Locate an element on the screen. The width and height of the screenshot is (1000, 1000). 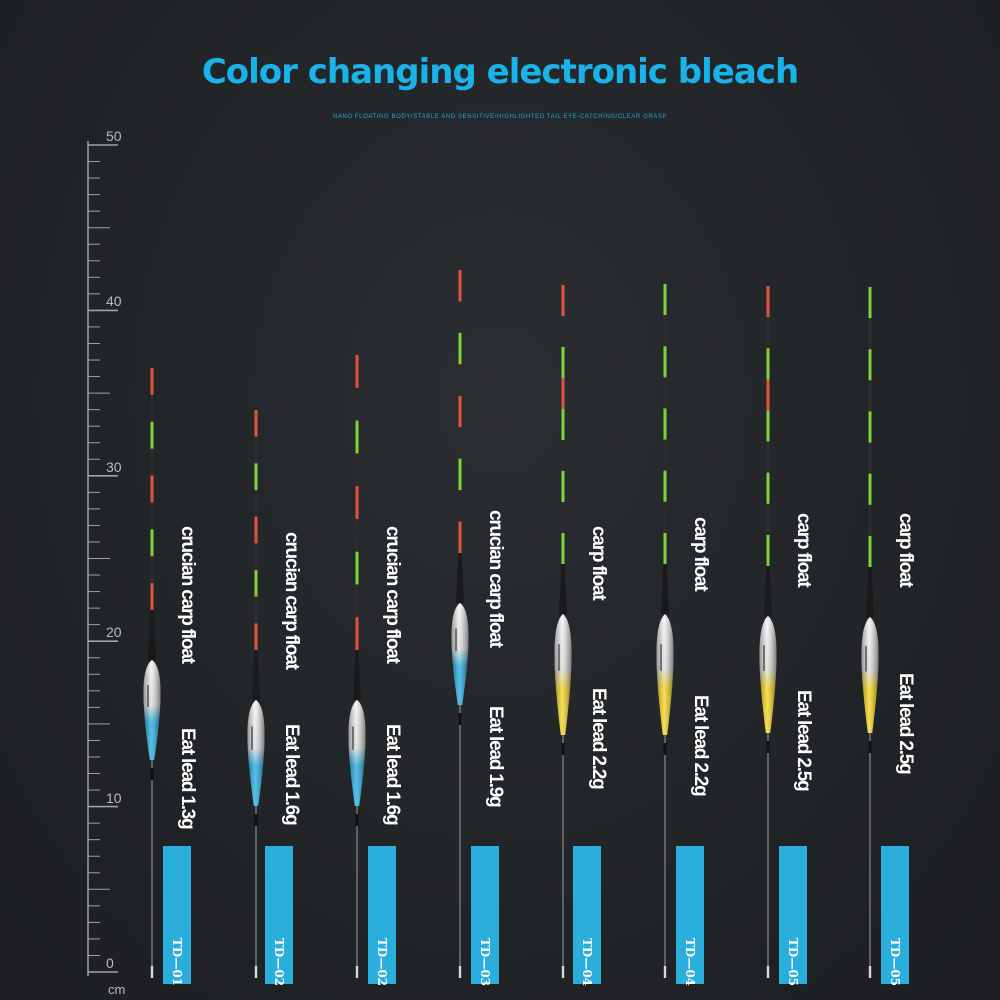
page-title: Color changing electronic bleach is located at coordinates (500, 72).